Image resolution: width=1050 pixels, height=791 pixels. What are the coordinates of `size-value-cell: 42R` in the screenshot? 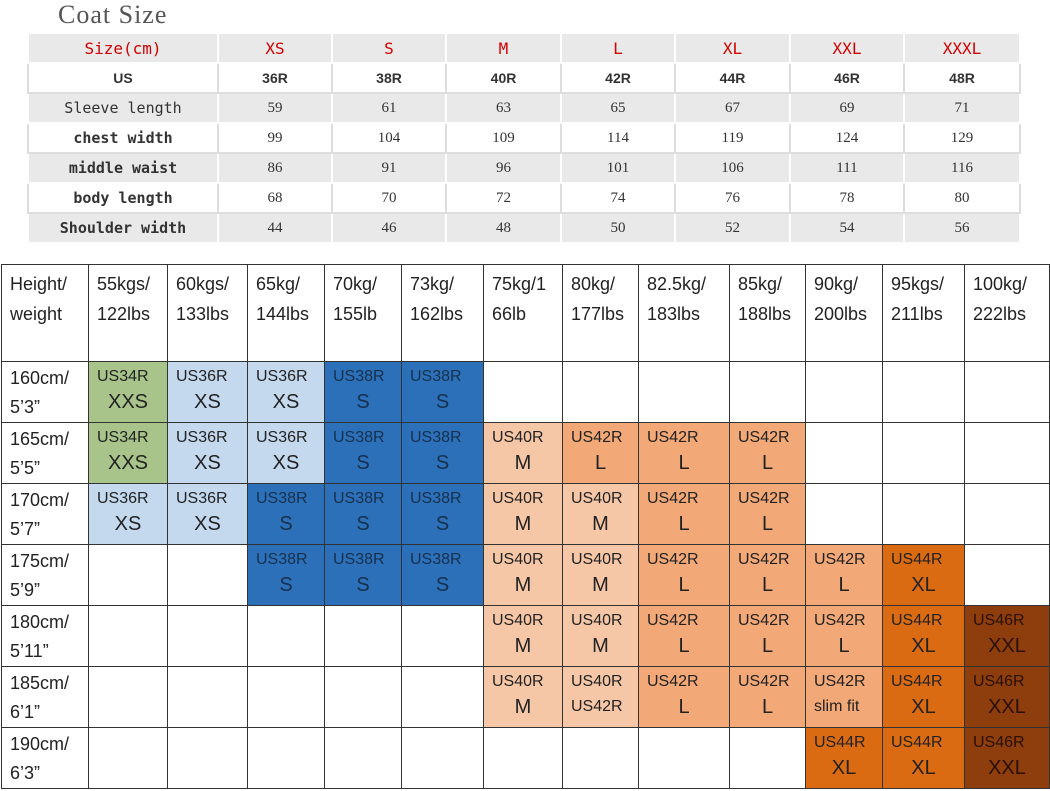 It's located at (618, 78).